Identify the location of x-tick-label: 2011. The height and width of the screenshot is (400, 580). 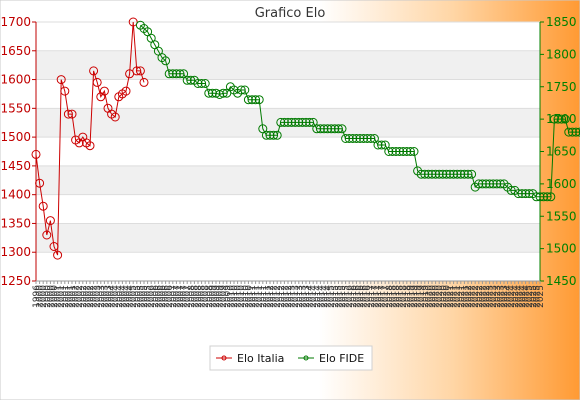
(267, 296).